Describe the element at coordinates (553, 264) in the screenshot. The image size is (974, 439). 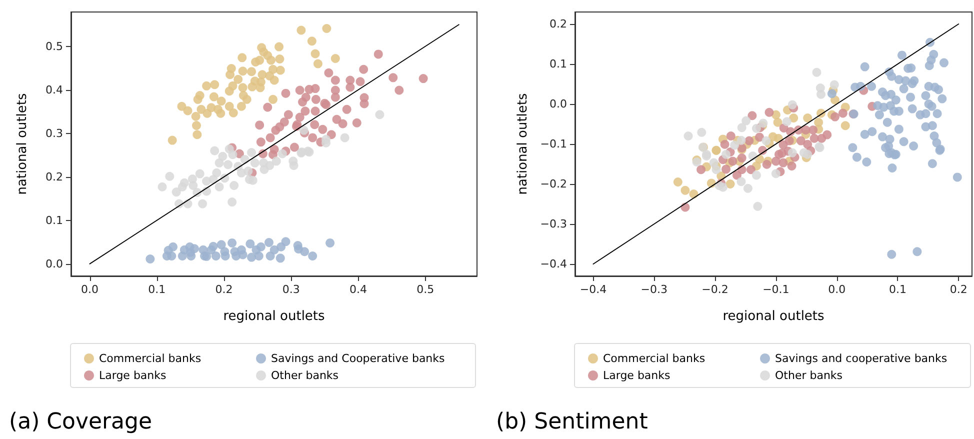
I see `y-tick-label: −0.4` at that location.